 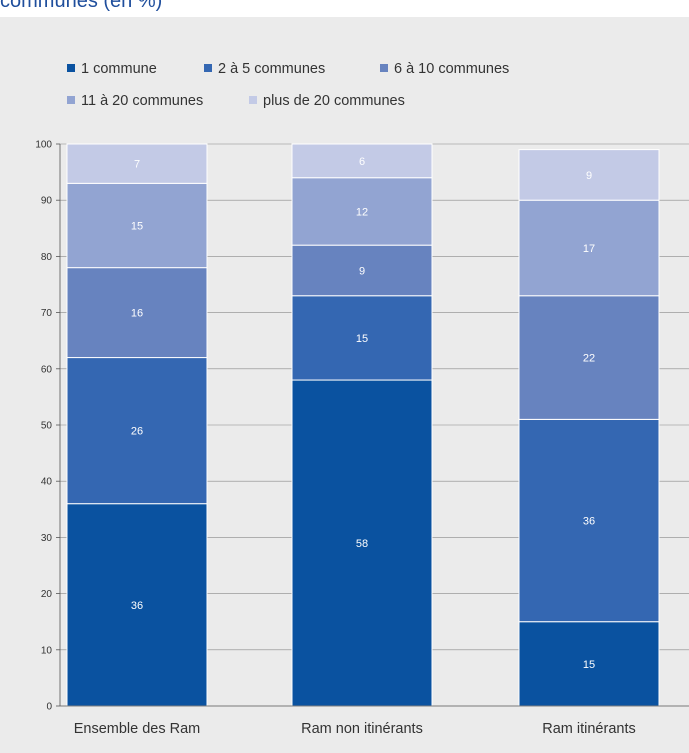 What do you see at coordinates (47, 594) in the screenshot?
I see `y-tick-label-20: 20` at bounding box center [47, 594].